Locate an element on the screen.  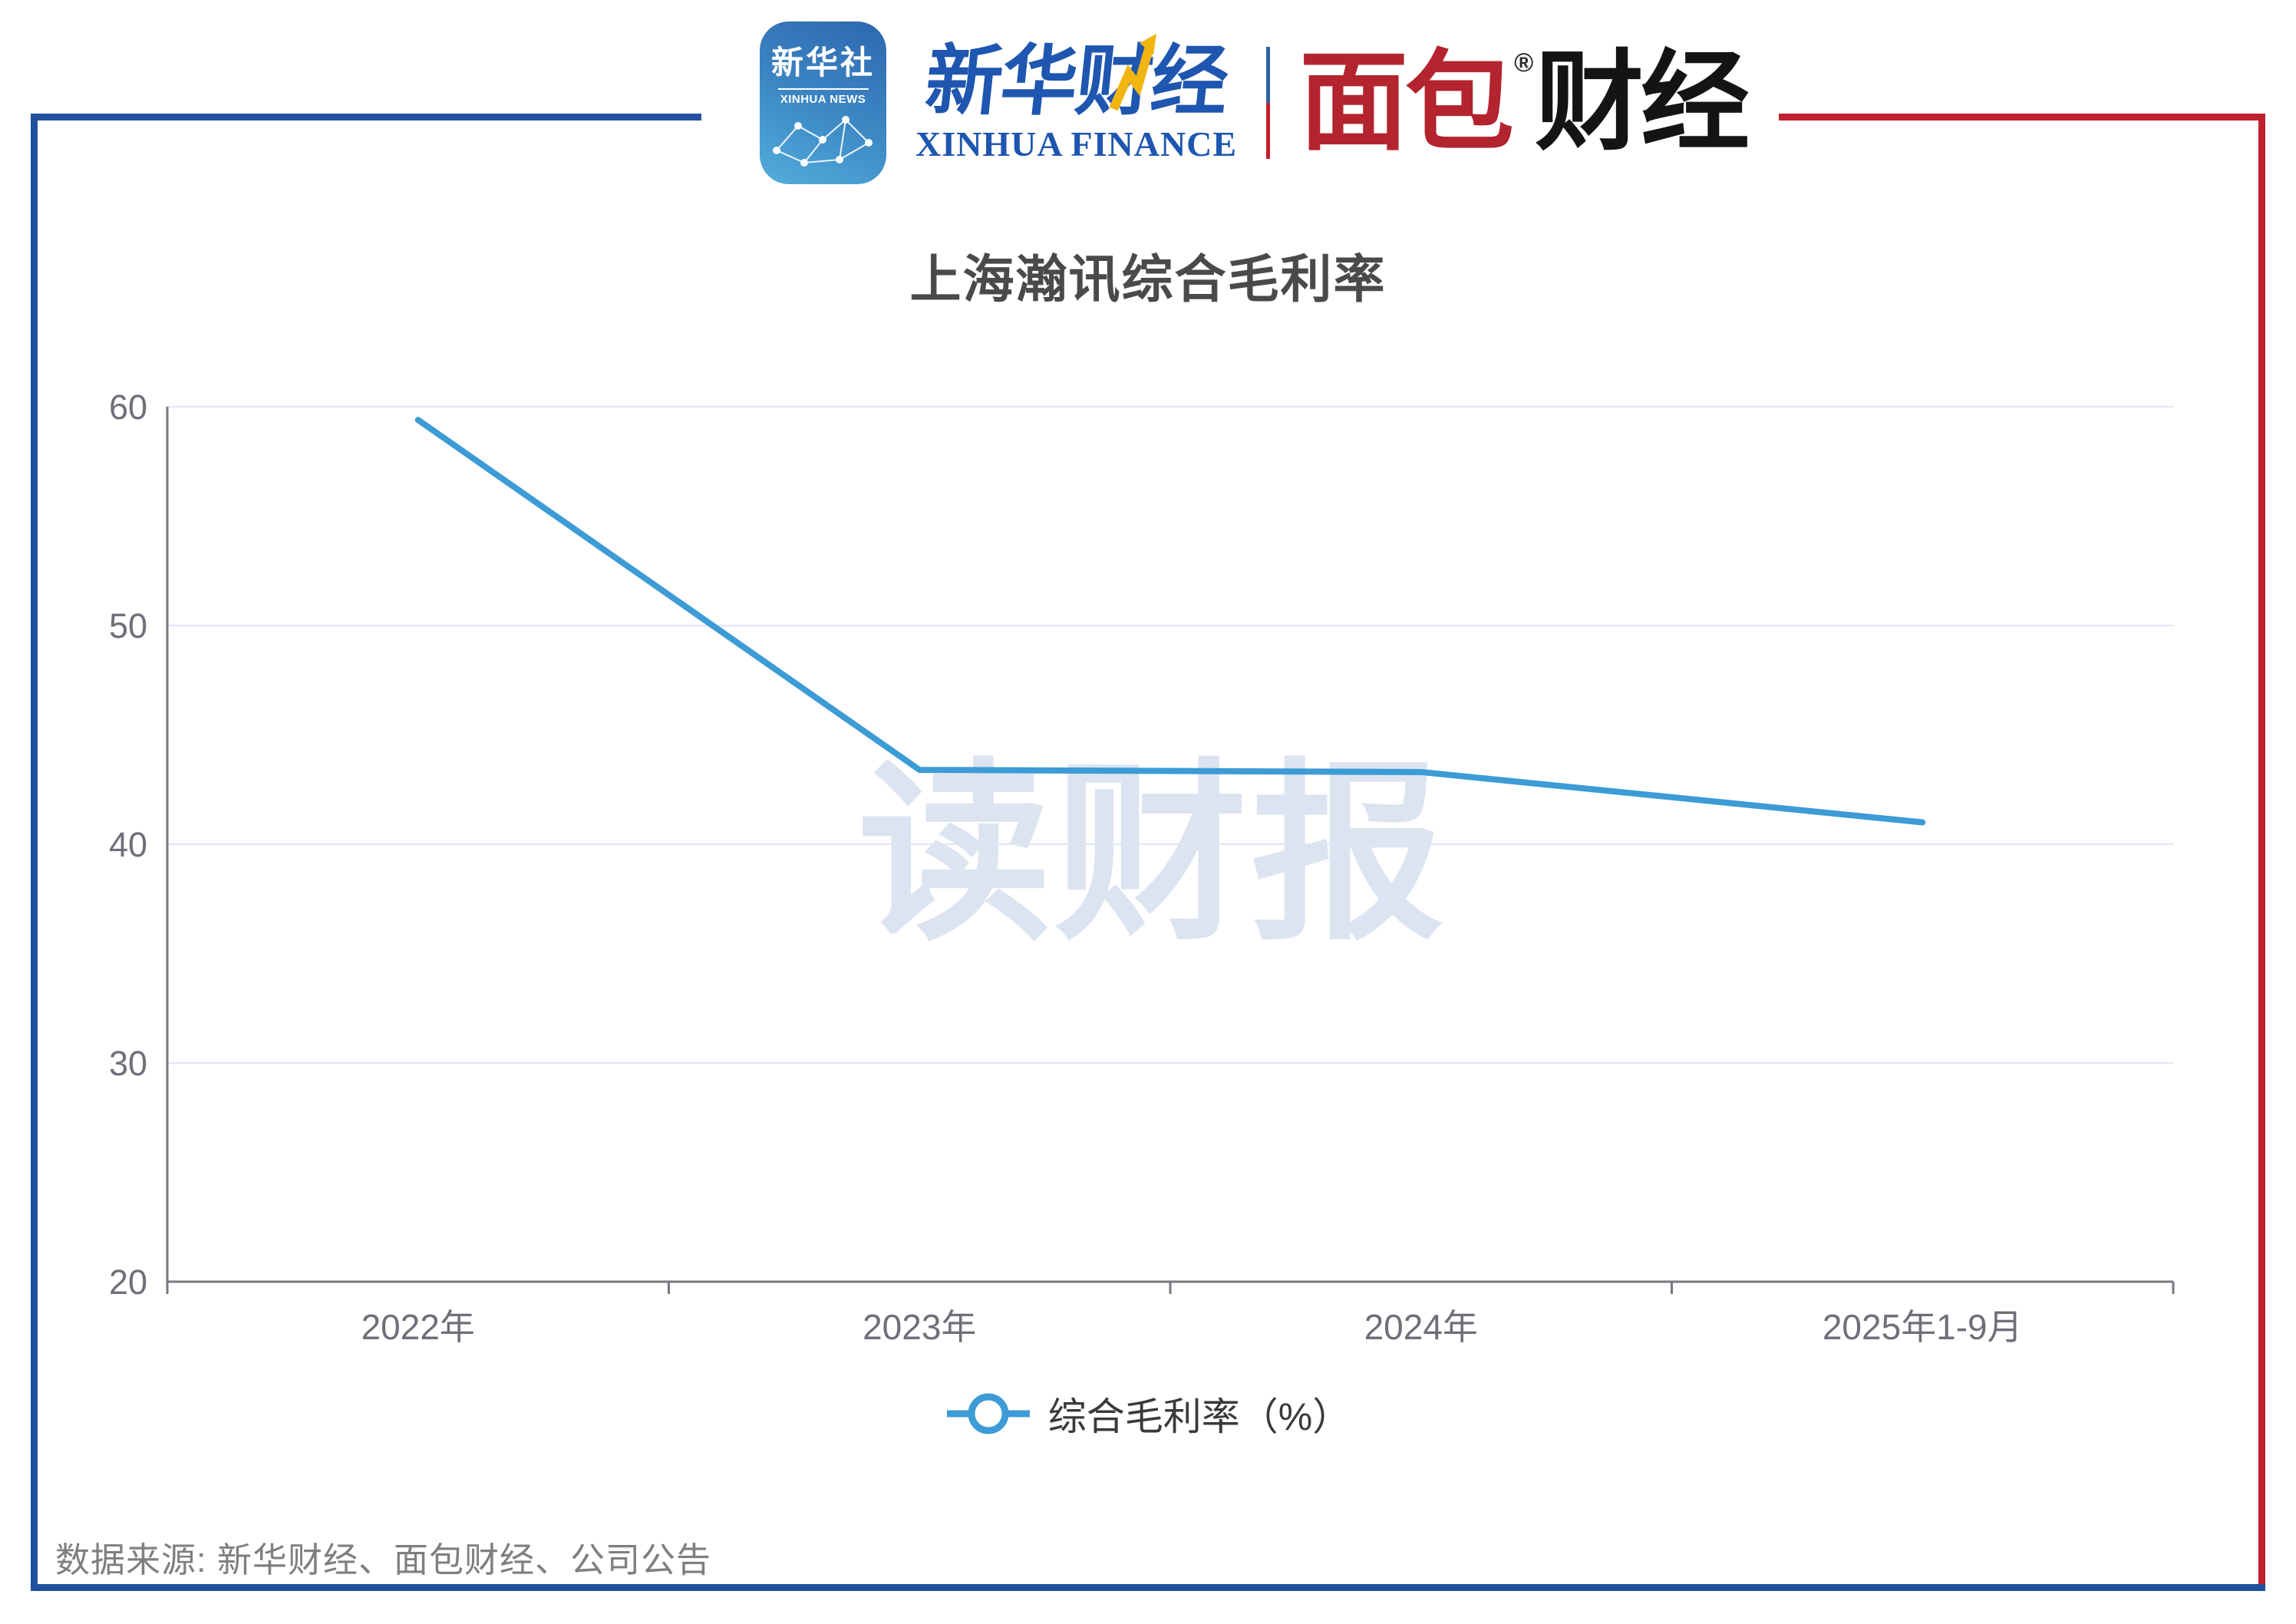
xinhua-news-app-en: XINHUA NEWS is located at coordinates (823, 99).